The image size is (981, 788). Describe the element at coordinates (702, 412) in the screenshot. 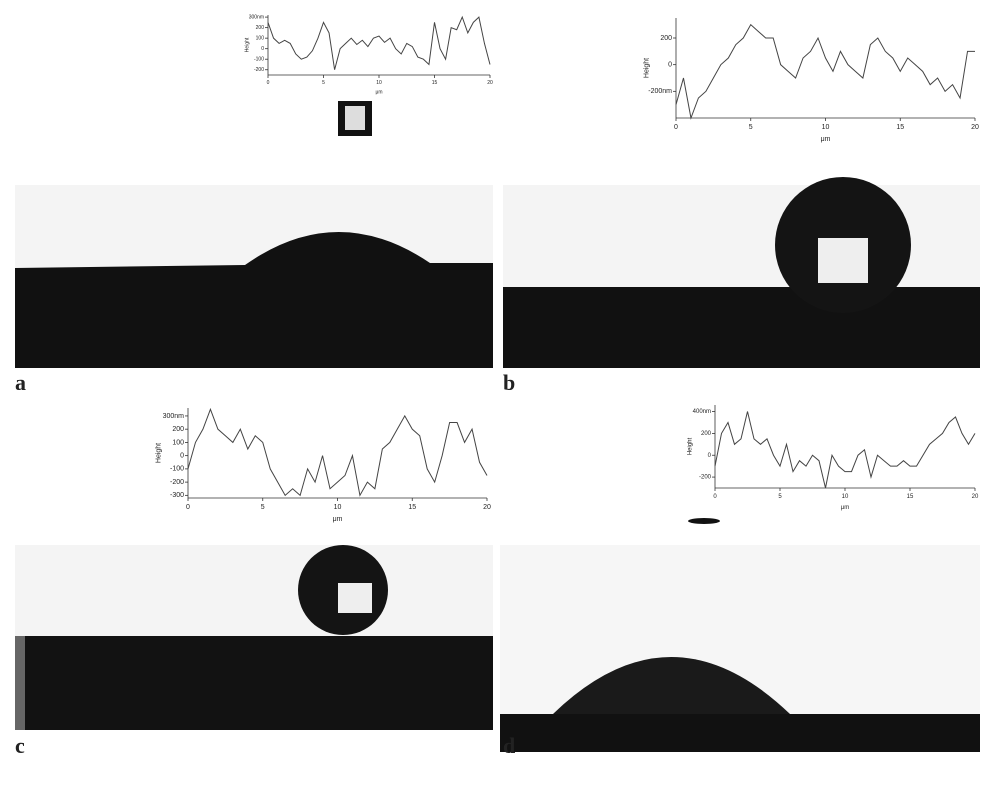

I see `y-tick-label: 400nm` at that location.